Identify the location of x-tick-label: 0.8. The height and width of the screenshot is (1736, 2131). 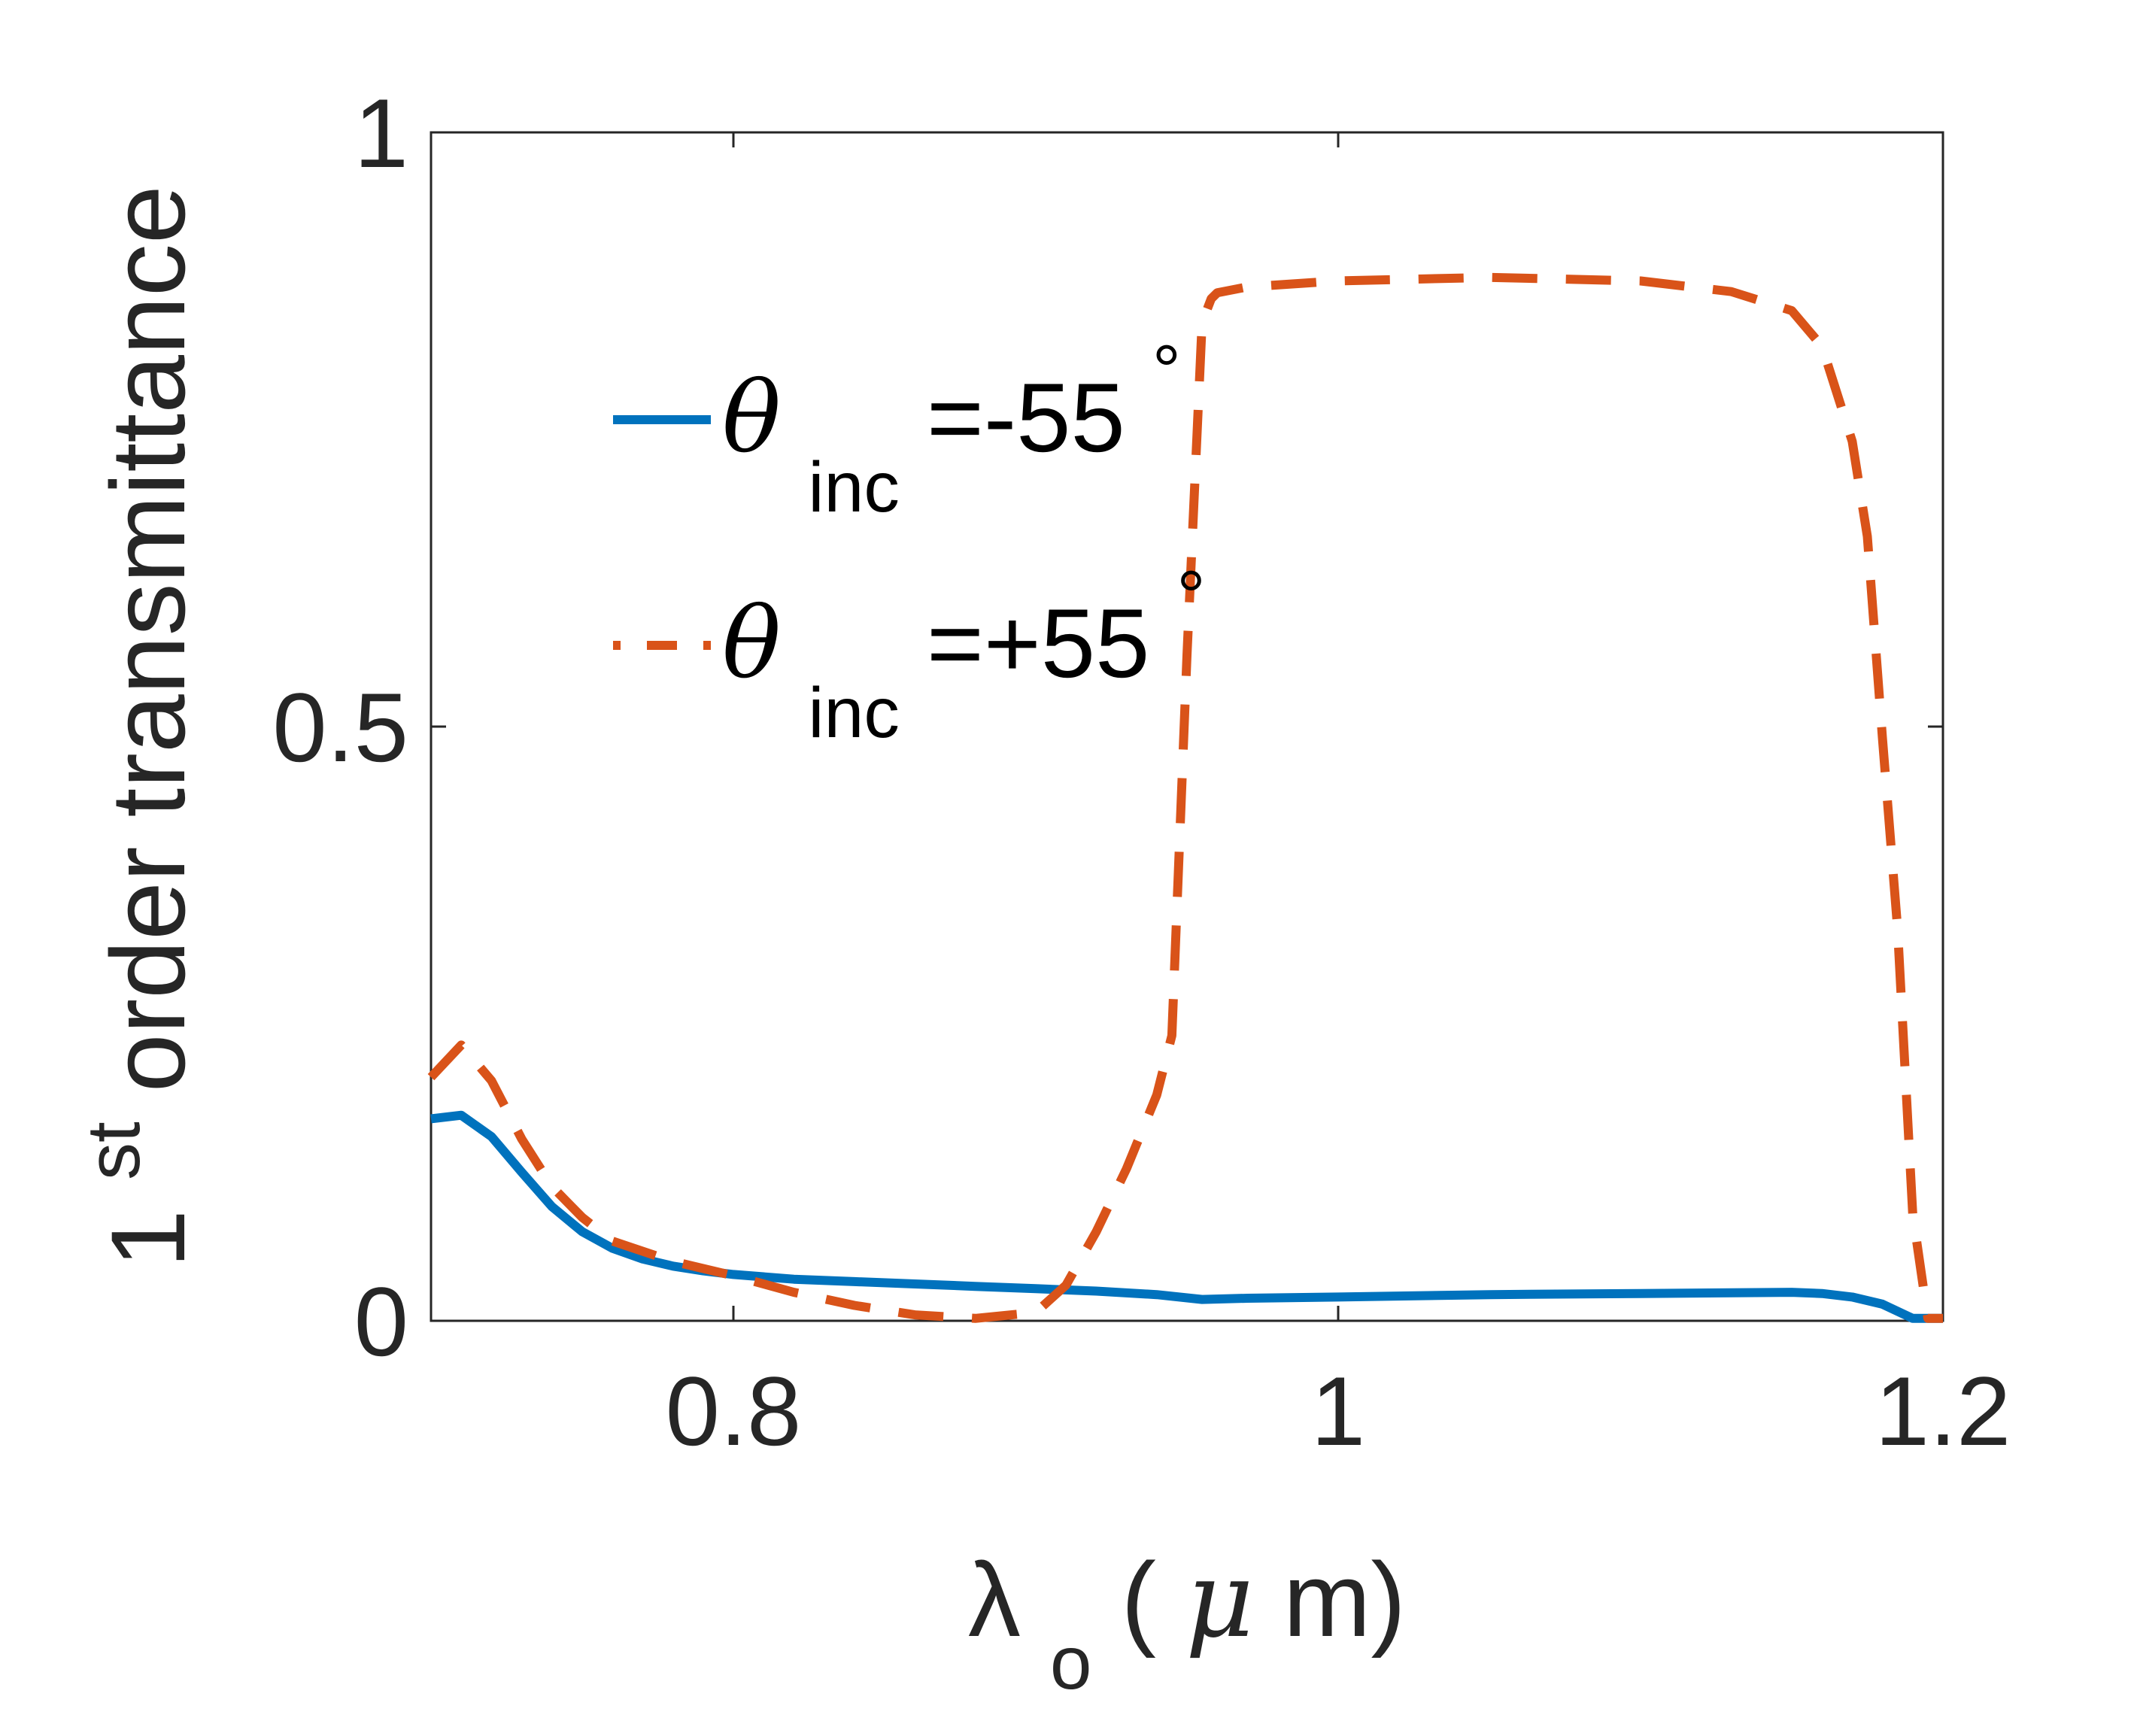
(734, 1411).